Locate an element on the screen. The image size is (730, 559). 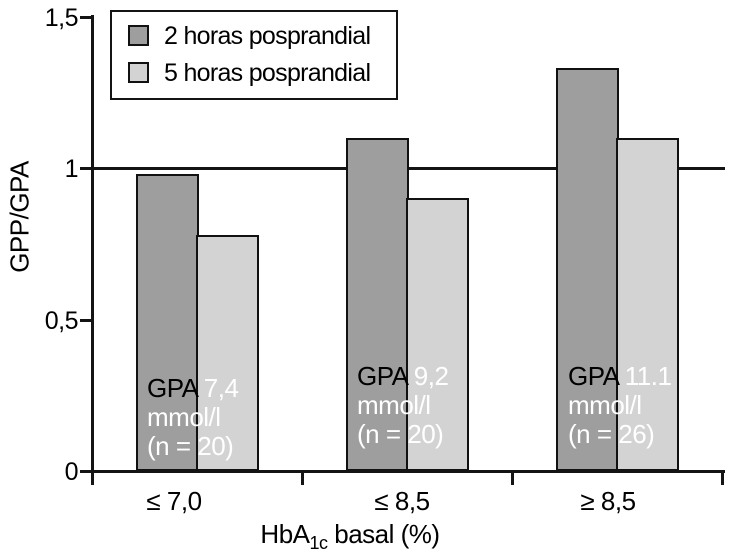
annotation-group-3: GPA 11.1 mmol/l (n = 26) is located at coordinates (620, 405).